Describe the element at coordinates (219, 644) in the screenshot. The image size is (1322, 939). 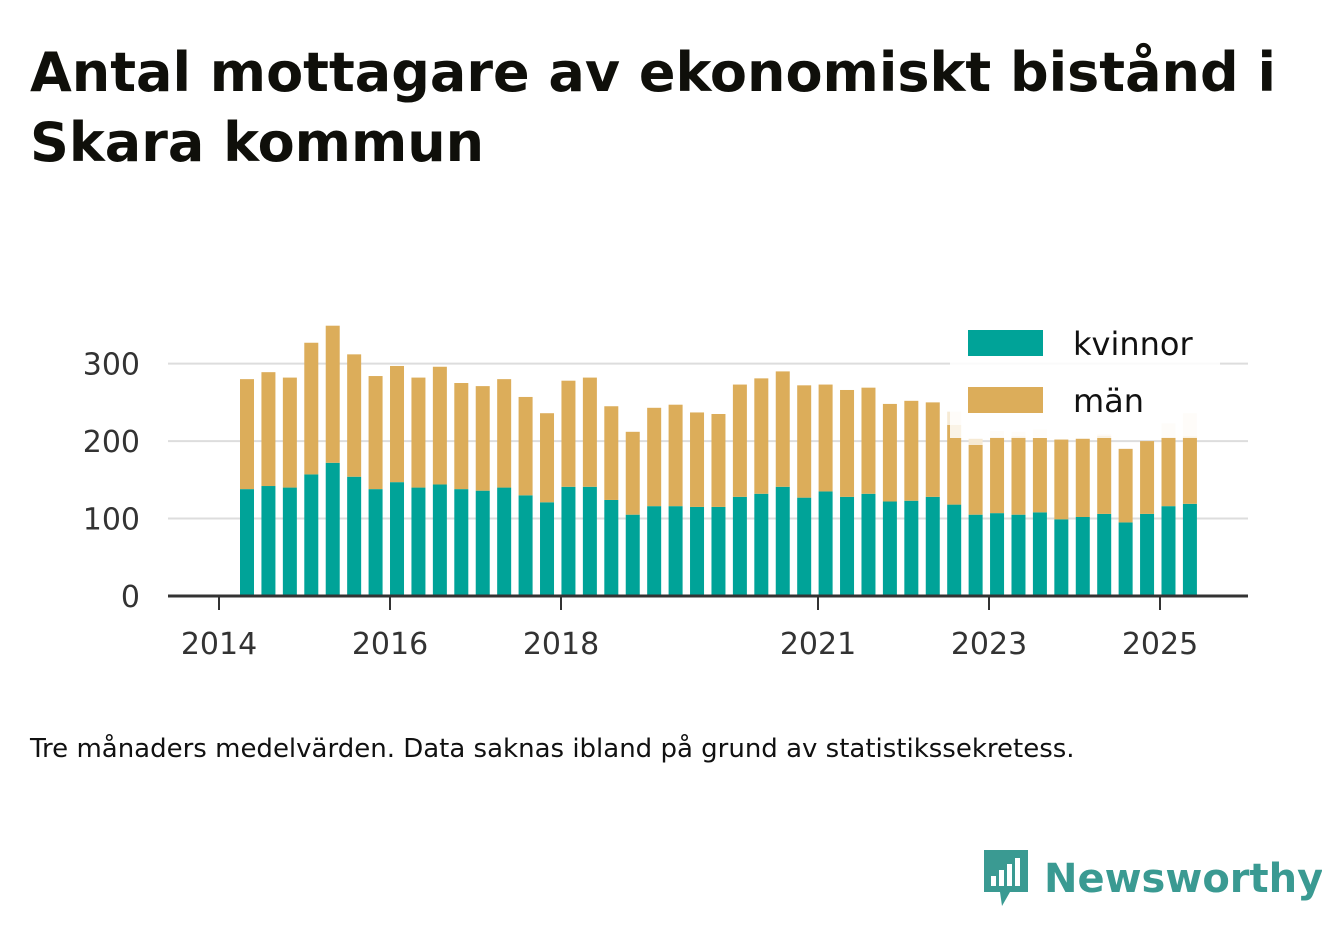
I see `x-tick-label: 2014` at that location.